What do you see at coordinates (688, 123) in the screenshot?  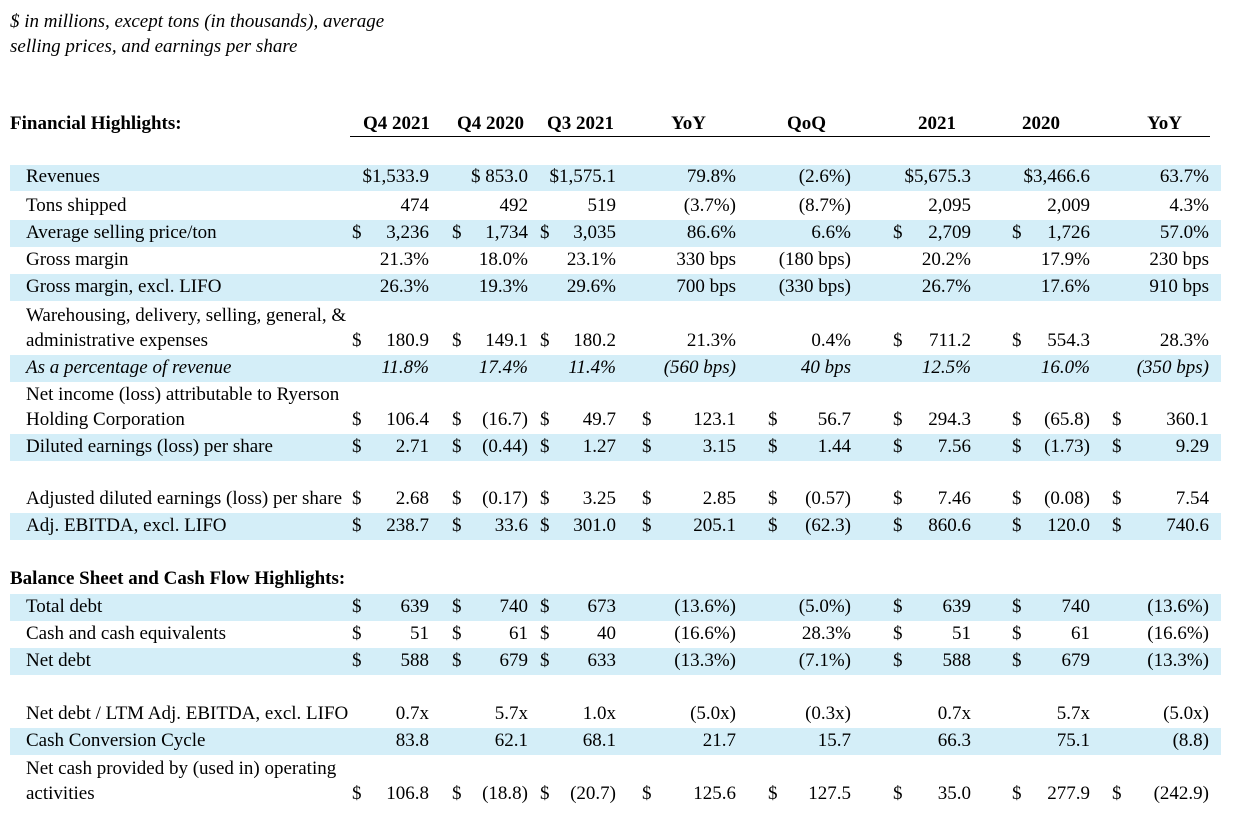 I see `column-header: YoY` at bounding box center [688, 123].